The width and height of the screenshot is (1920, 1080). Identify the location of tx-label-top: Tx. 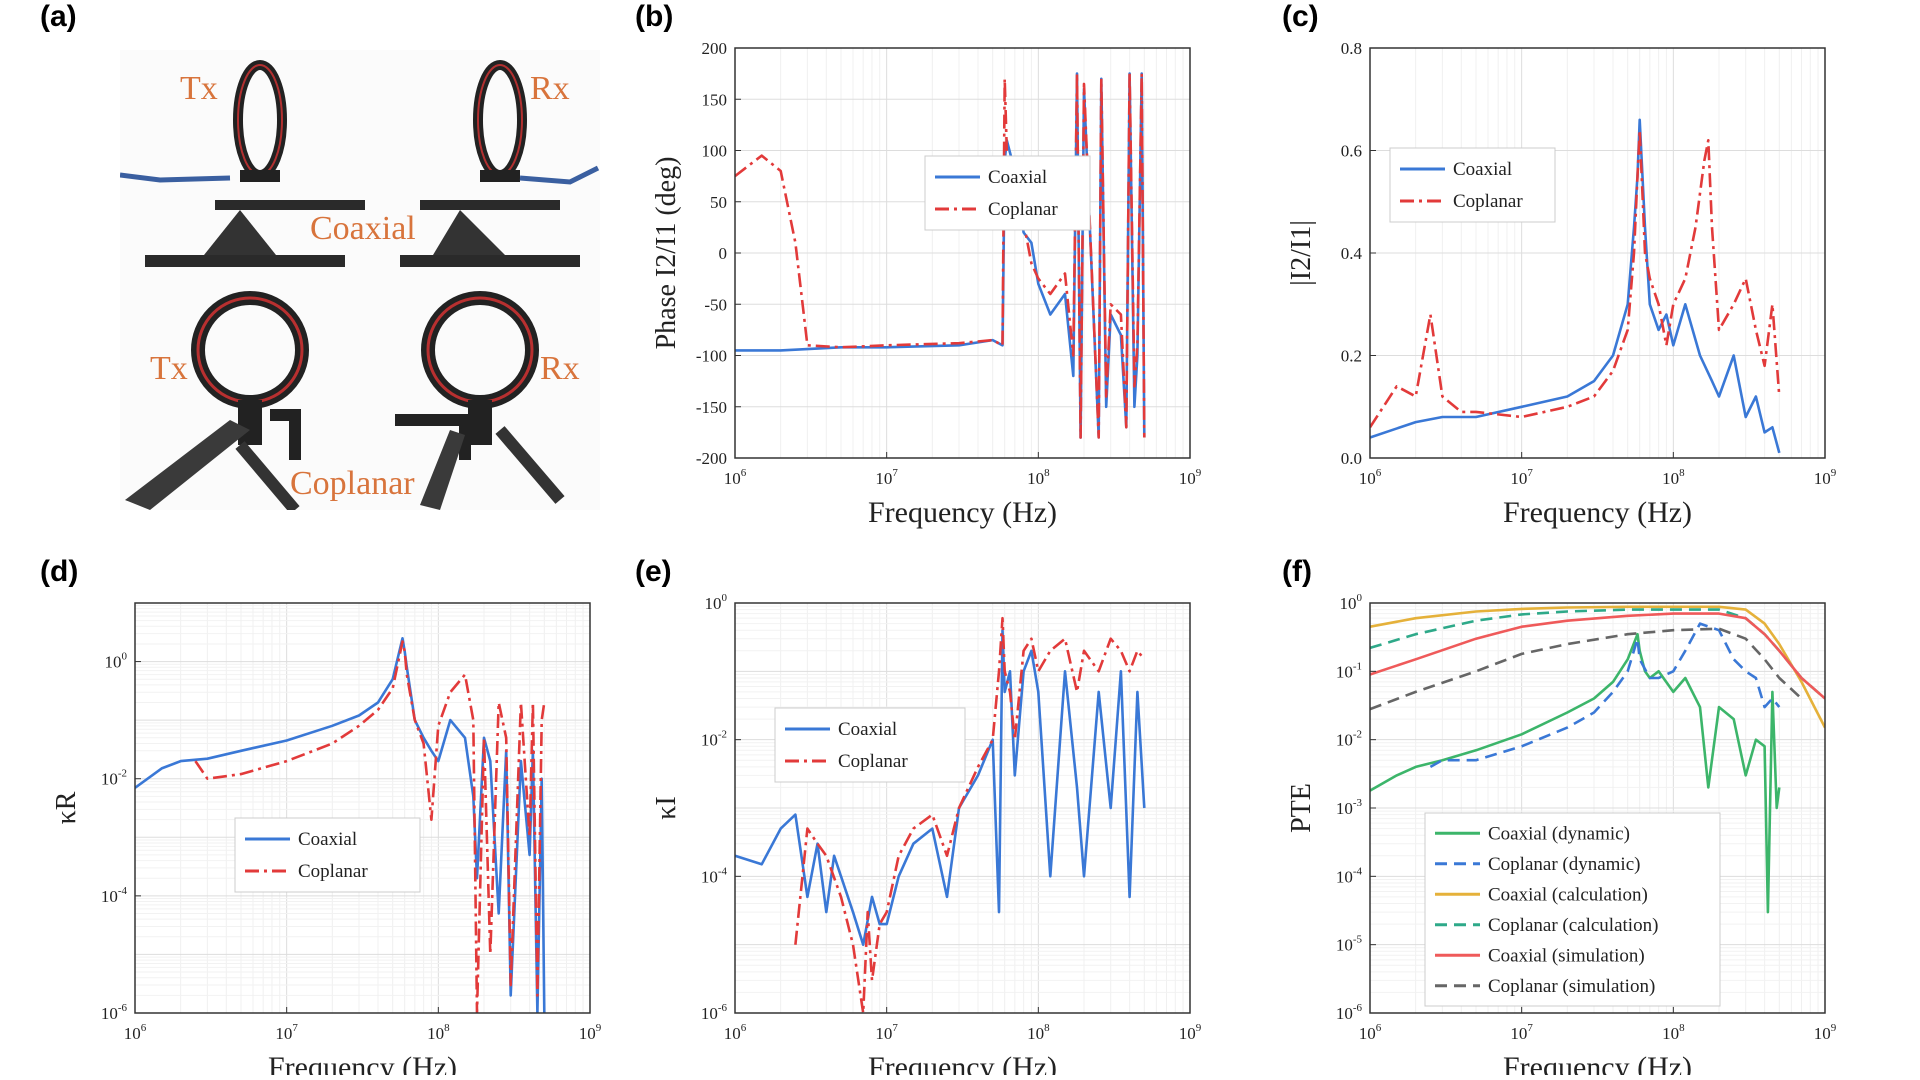
(199, 88).